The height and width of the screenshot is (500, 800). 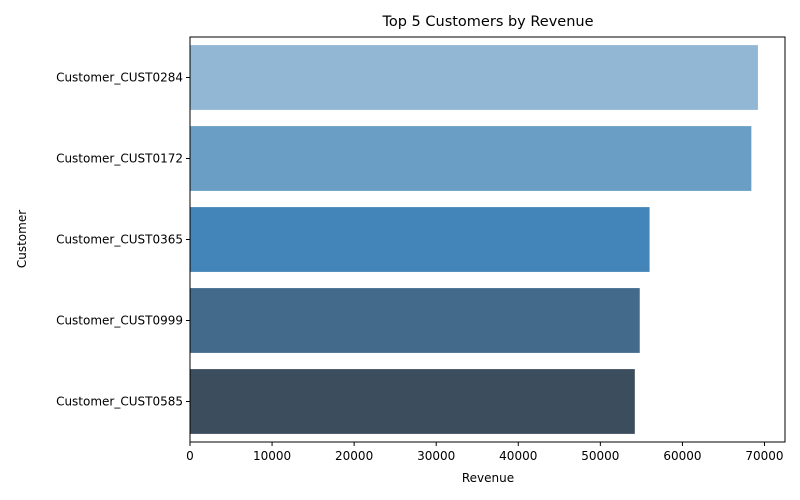 I want to click on bar-Customer_CUST0999, so click(x=415, y=320).